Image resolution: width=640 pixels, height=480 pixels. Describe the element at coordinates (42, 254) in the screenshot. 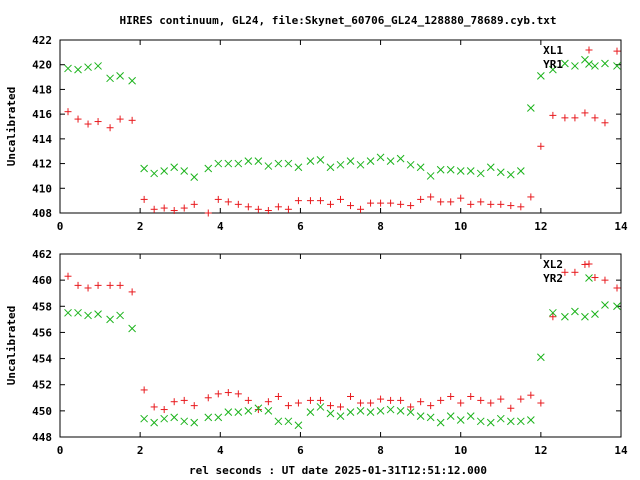

I see `y-tick-label: 462` at that location.